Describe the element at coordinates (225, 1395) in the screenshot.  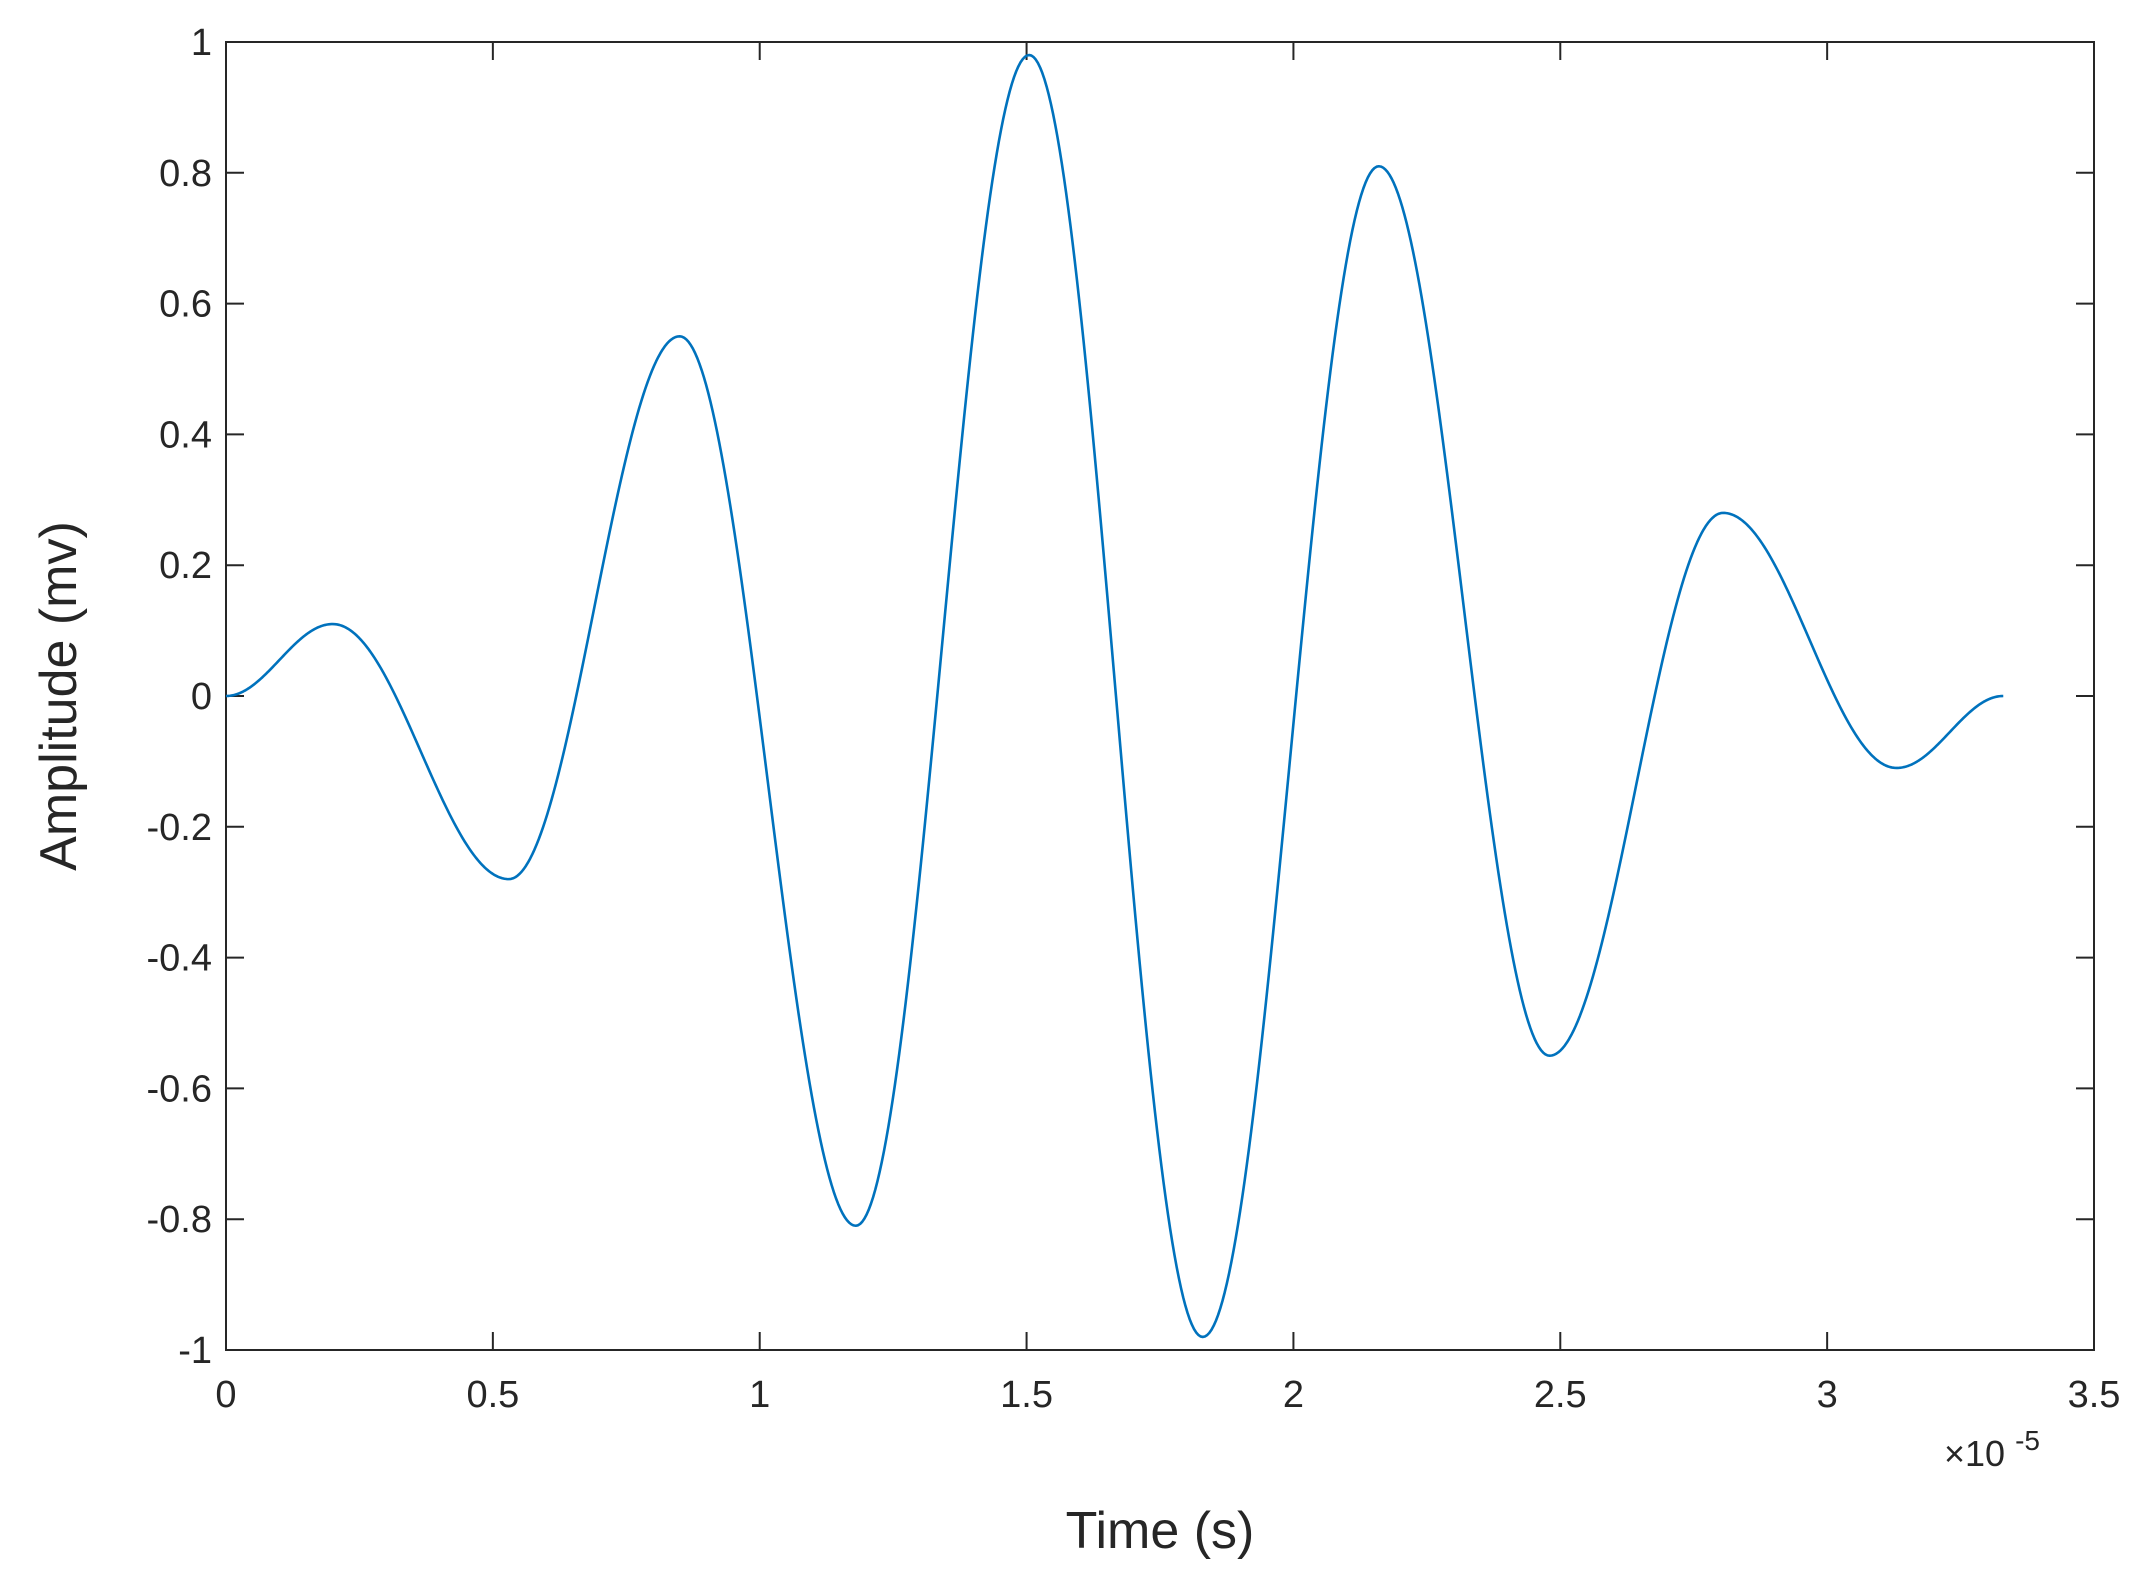
I see `x-tick-label: 0` at that location.